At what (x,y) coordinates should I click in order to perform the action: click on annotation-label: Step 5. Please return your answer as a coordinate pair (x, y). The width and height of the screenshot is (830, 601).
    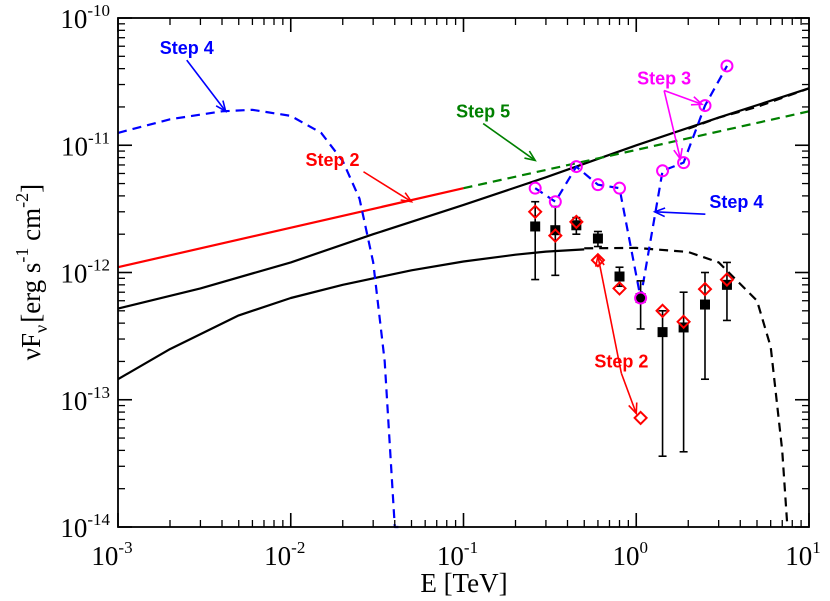
    Looking at the image, I should click on (483, 112).